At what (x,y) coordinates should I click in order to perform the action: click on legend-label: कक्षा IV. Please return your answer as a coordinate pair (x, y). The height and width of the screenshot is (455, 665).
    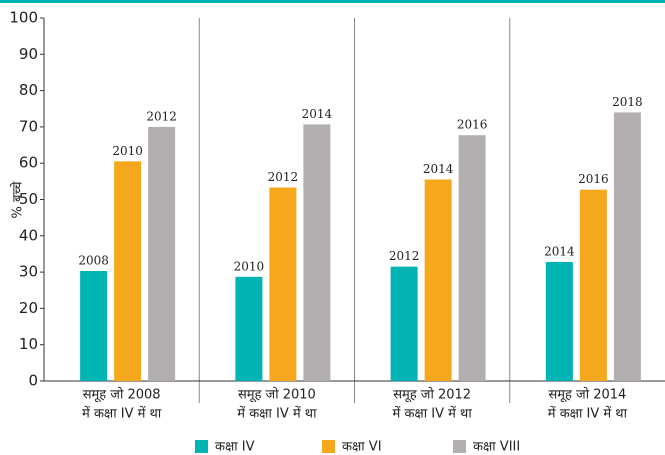
    Looking at the image, I should click on (235, 447).